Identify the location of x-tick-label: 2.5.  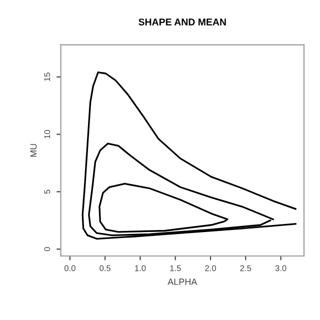
(246, 268).